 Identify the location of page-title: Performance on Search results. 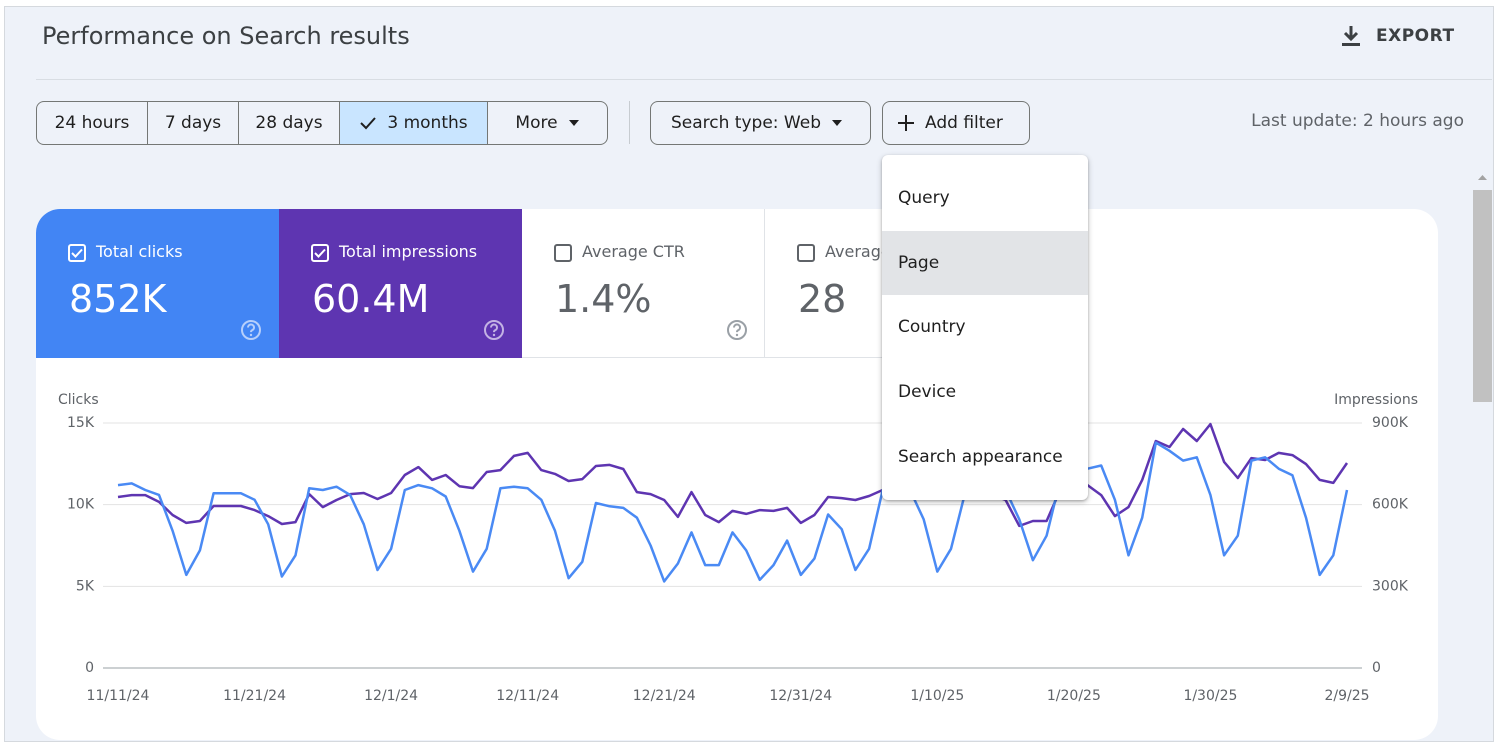
(226, 36).